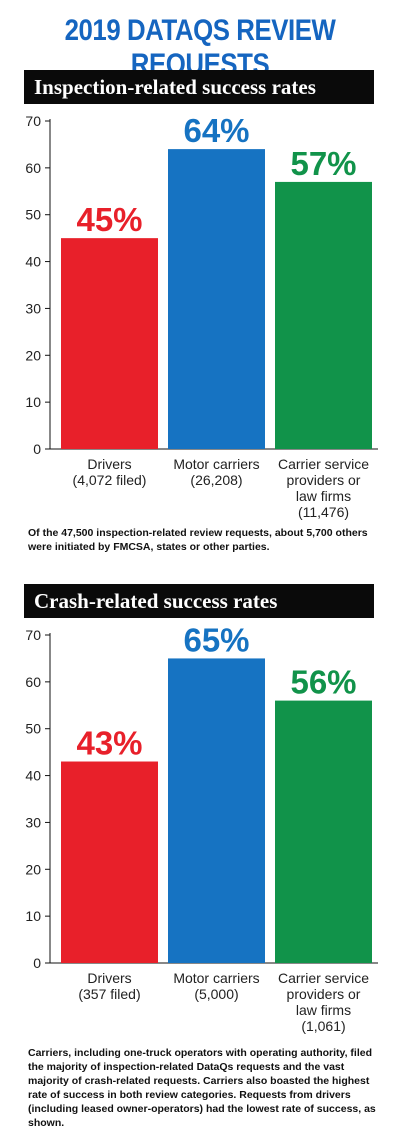  What do you see at coordinates (216, 130) in the screenshot?
I see `bar-data-label: 64%` at bounding box center [216, 130].